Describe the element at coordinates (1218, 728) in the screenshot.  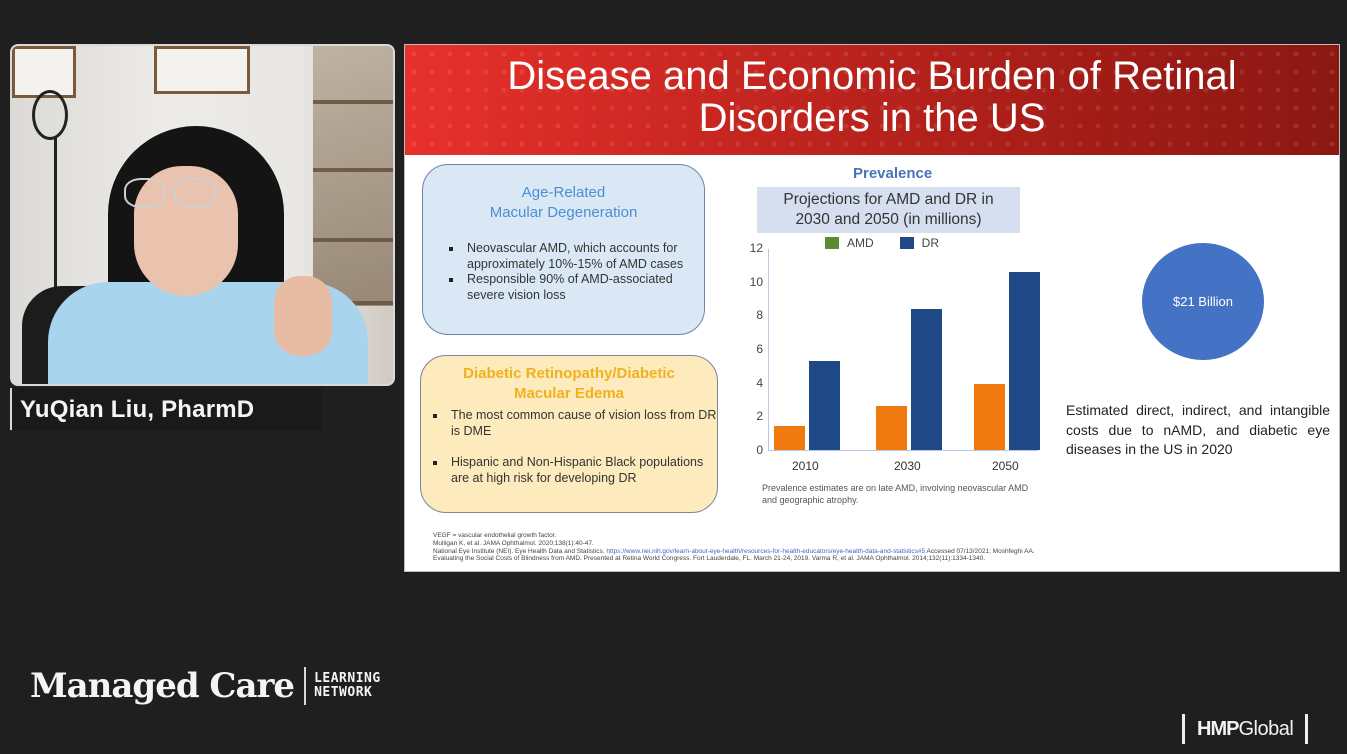
I see `hmp-mark: HMP` at that location.